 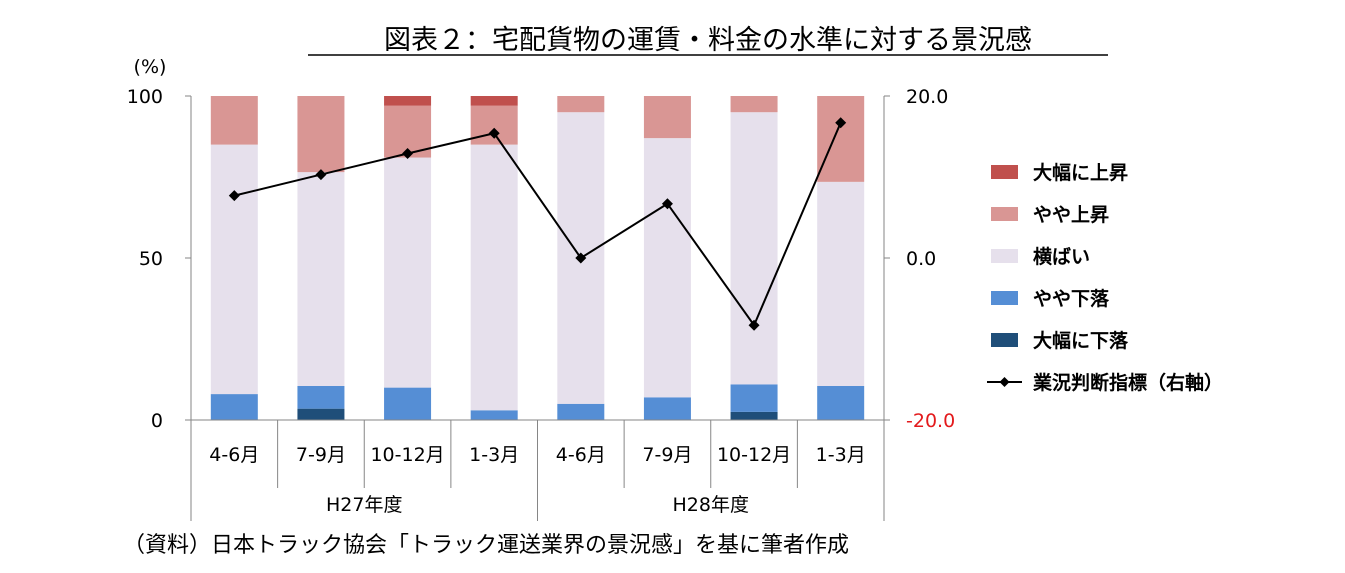 What do you see at coordinates (150, 67) in the screenshot?
I see `left-axis-unit: (%)` at bounding box center [150, 67].